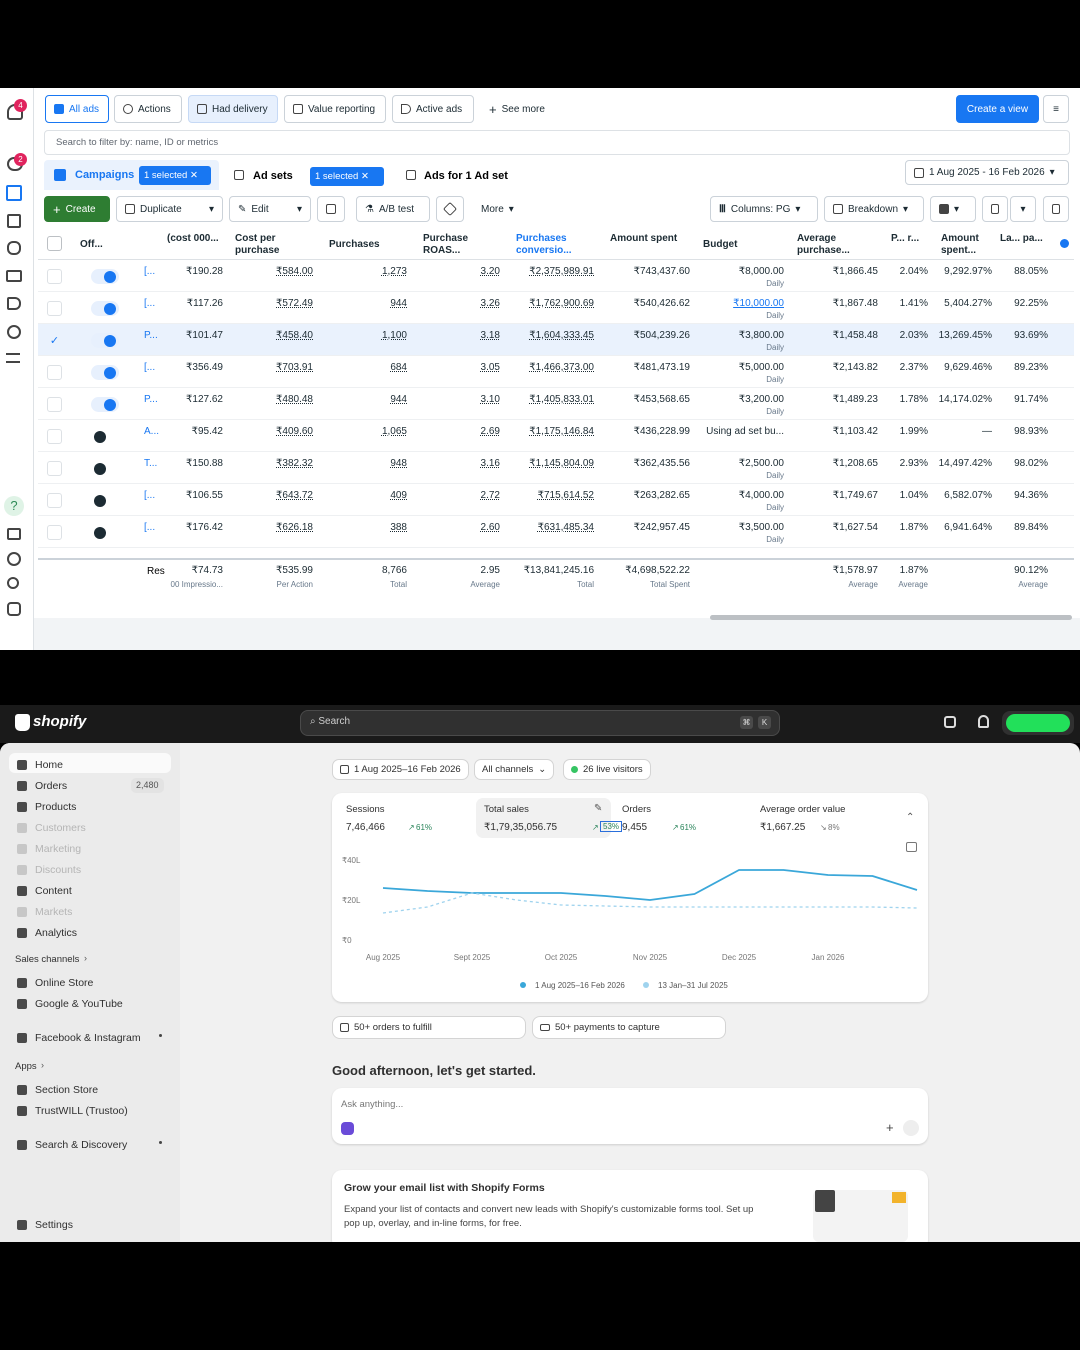 The height and width of the screenshot is (1350, 1080). I want to click on nav-item: TrustWILL (Trustoo), so click(92, 1111).